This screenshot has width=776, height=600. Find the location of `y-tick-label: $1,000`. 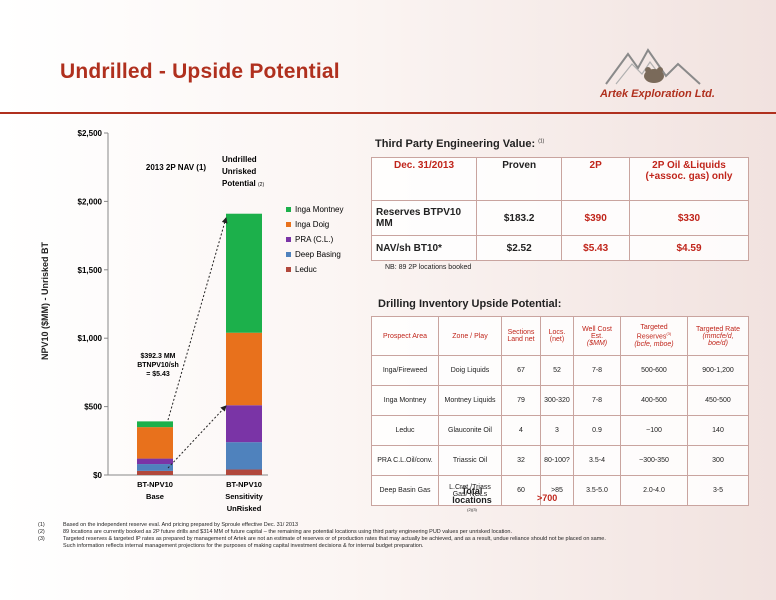

y-tick-label: $1,000 is located at coordinates (90, 338).